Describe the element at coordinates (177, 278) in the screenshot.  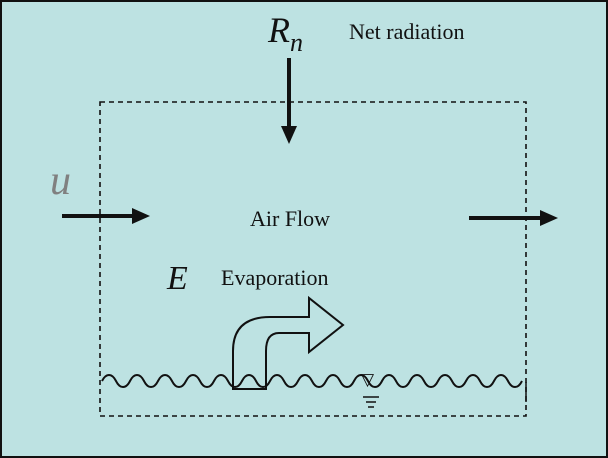
I see `evaporation-symbol: E` at that location.